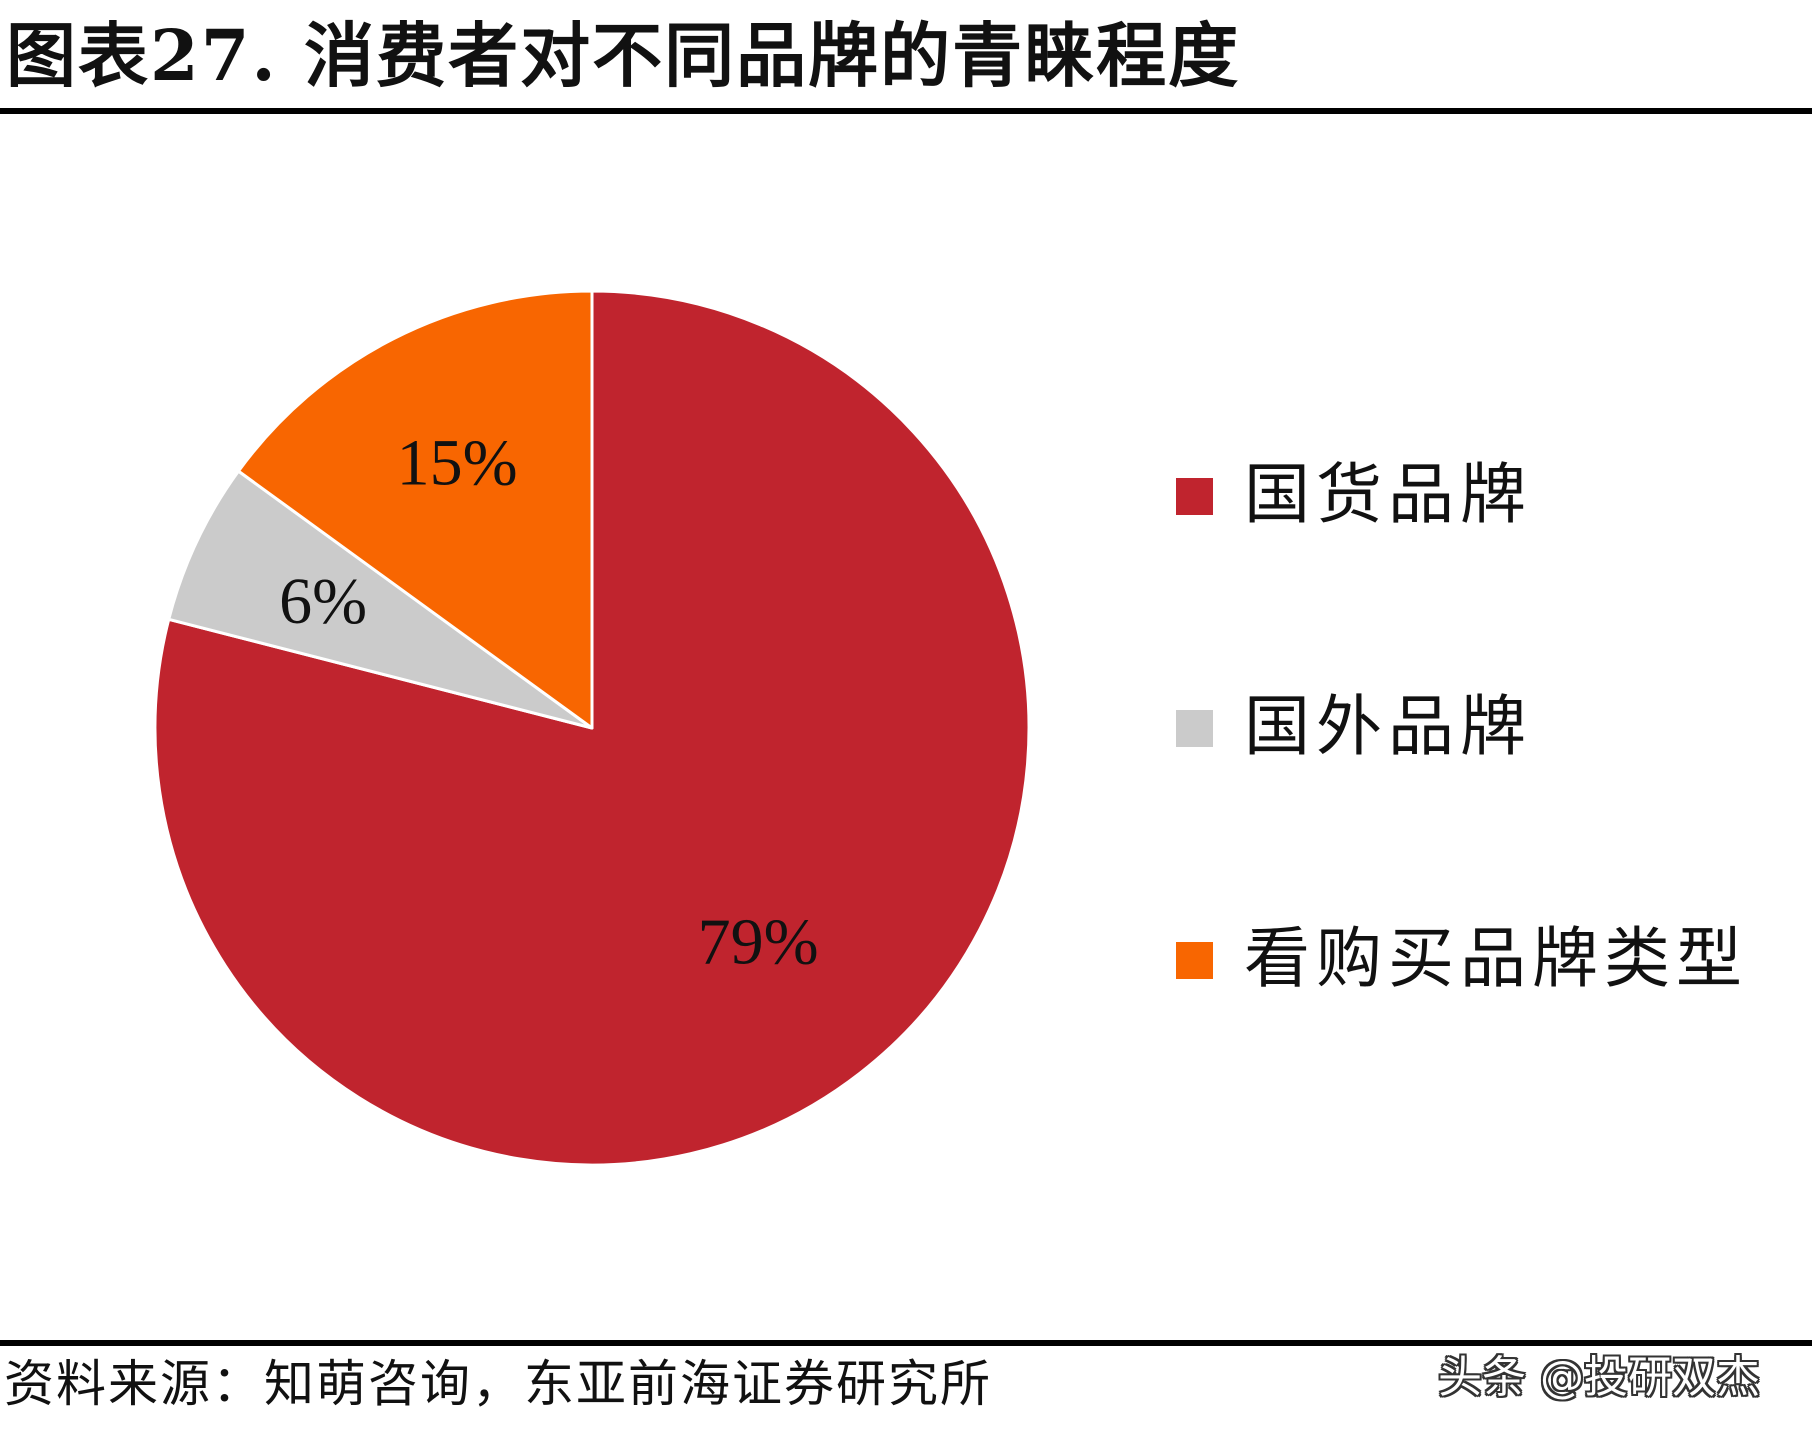  I want to click on legend-label-domestic: 国货品牌, so click(1388, 494).